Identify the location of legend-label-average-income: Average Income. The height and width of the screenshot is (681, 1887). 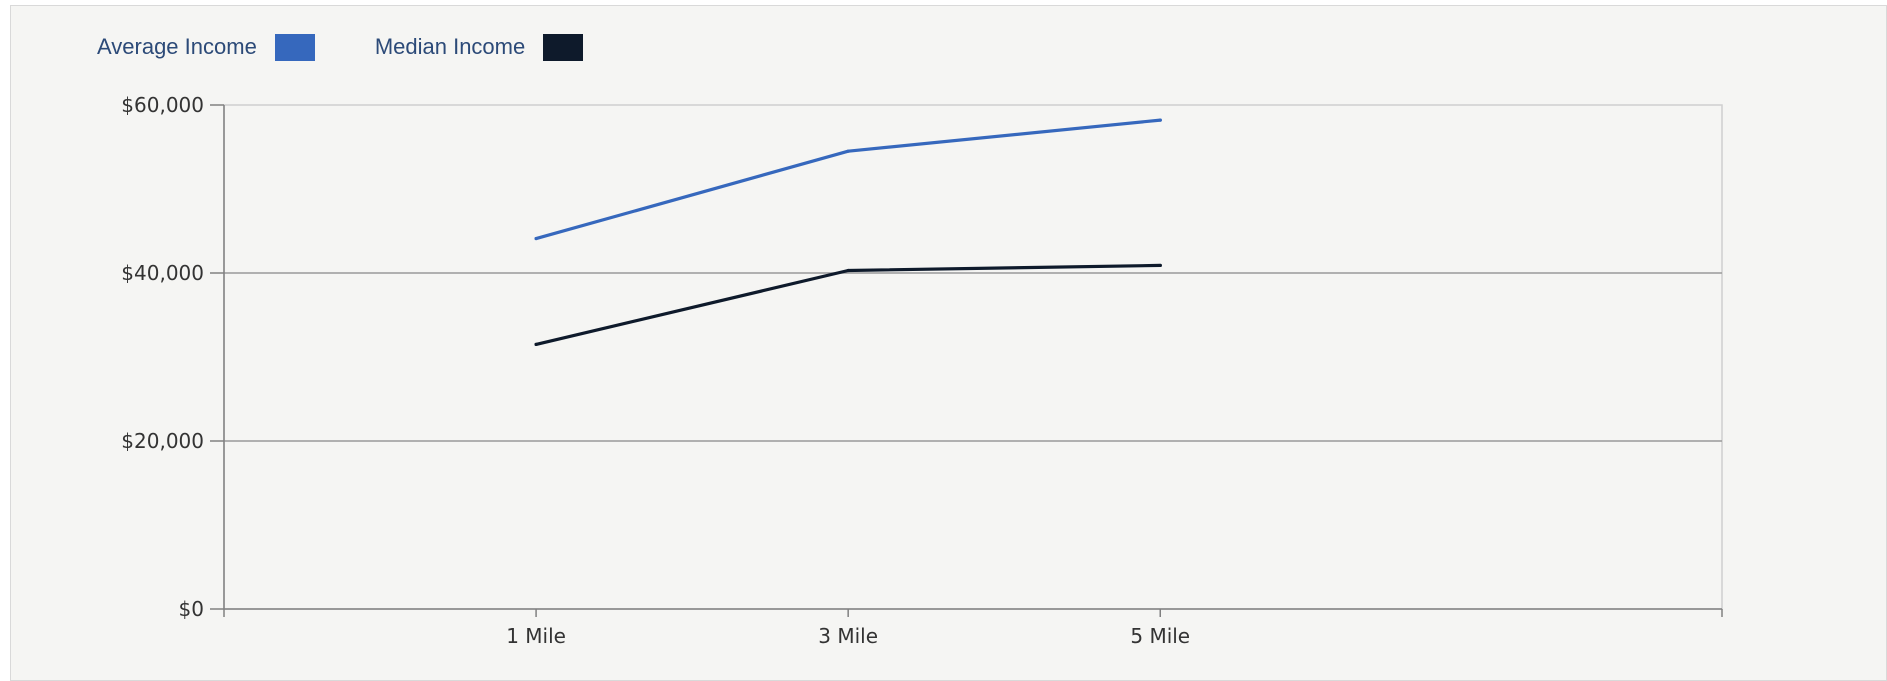
(177, 46).